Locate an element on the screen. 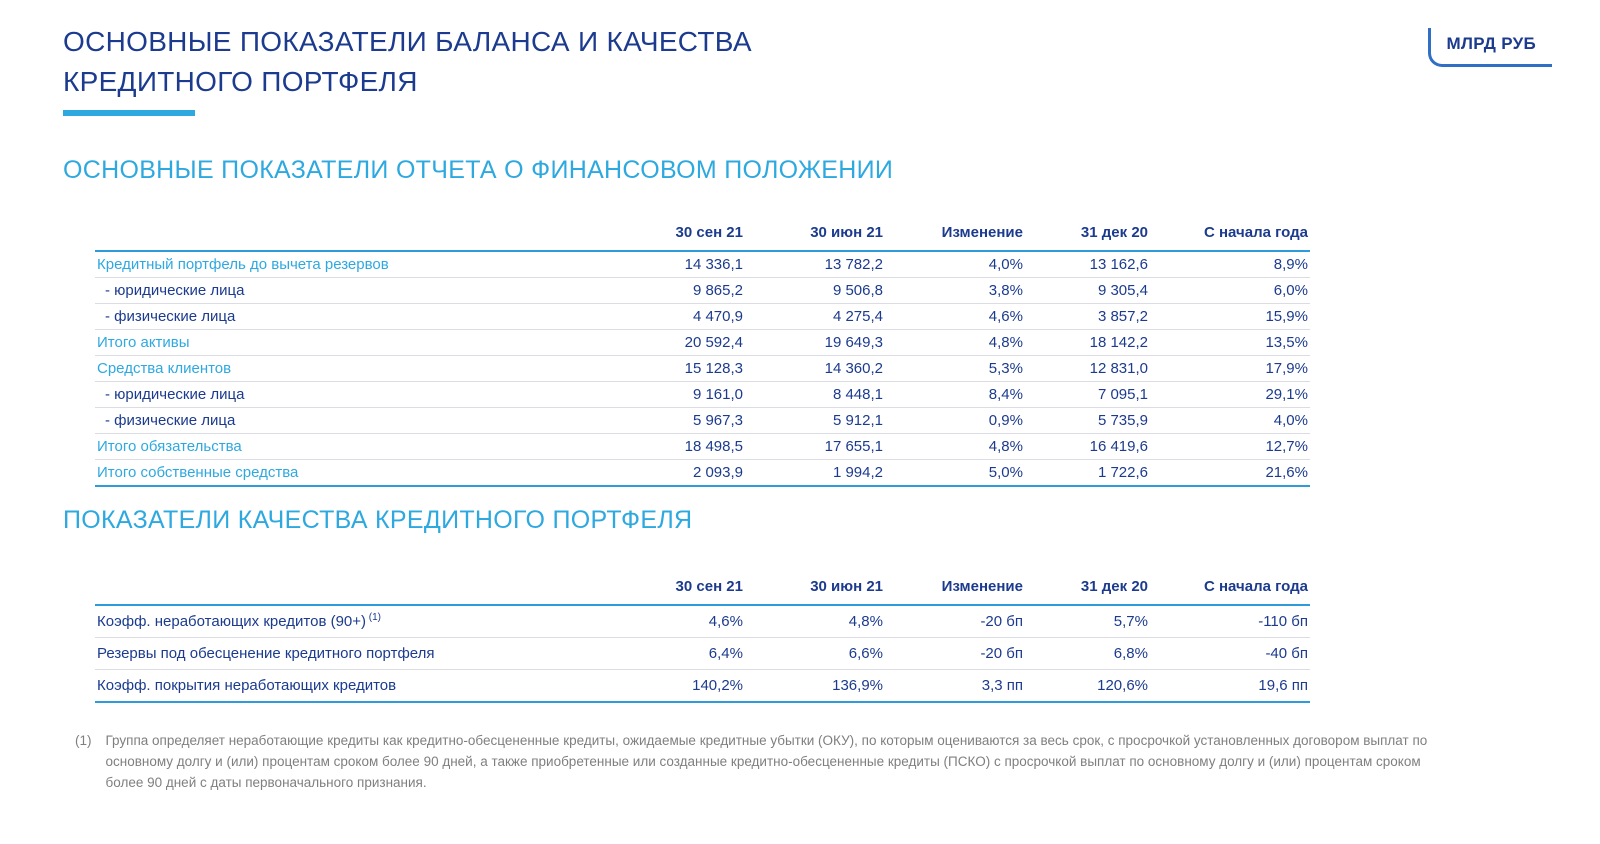 The width and height of the screenshot is (1600, 844). cell-value: 9 305,4 is located at coordinates (1122, 290).